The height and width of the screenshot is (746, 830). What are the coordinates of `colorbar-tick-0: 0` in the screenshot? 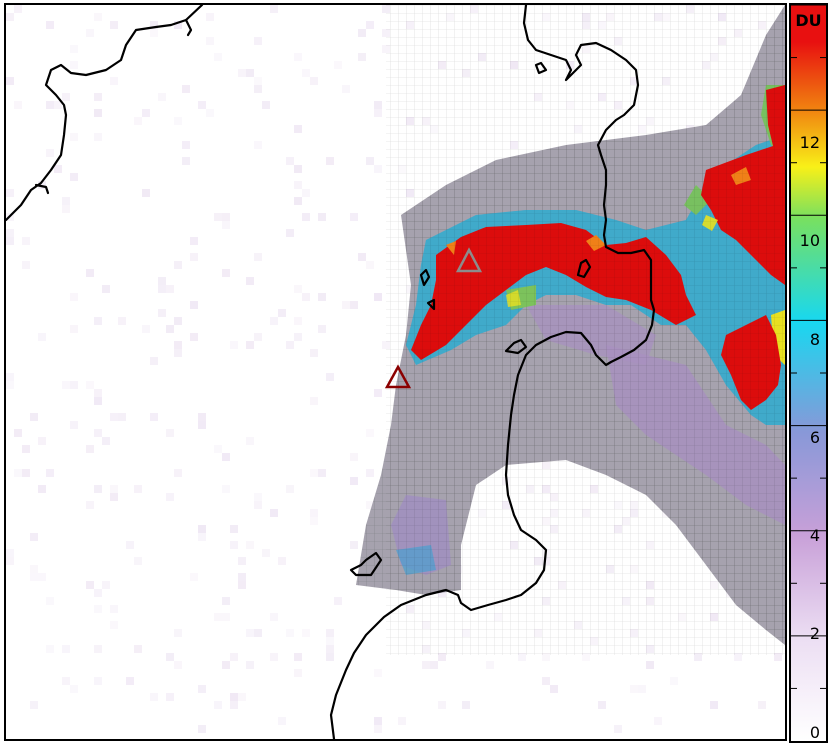 It's located at (814, 732).